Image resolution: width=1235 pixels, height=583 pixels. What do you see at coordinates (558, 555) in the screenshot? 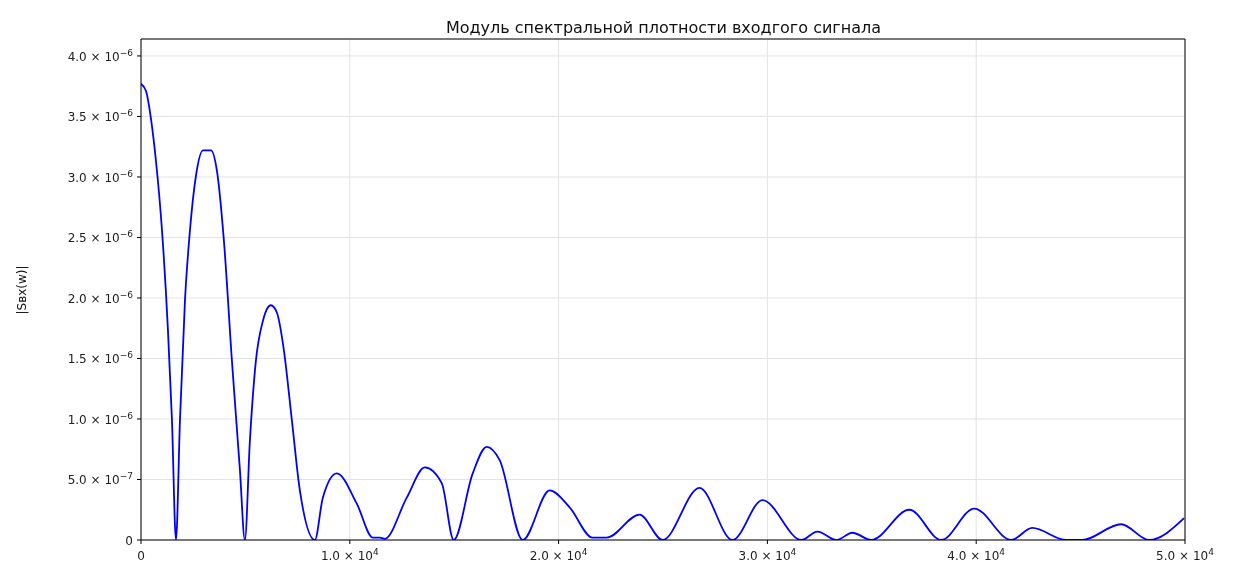
I see `x-tick-label: 2.0 × 10$^{4}$` at bounding box center [558, 555].